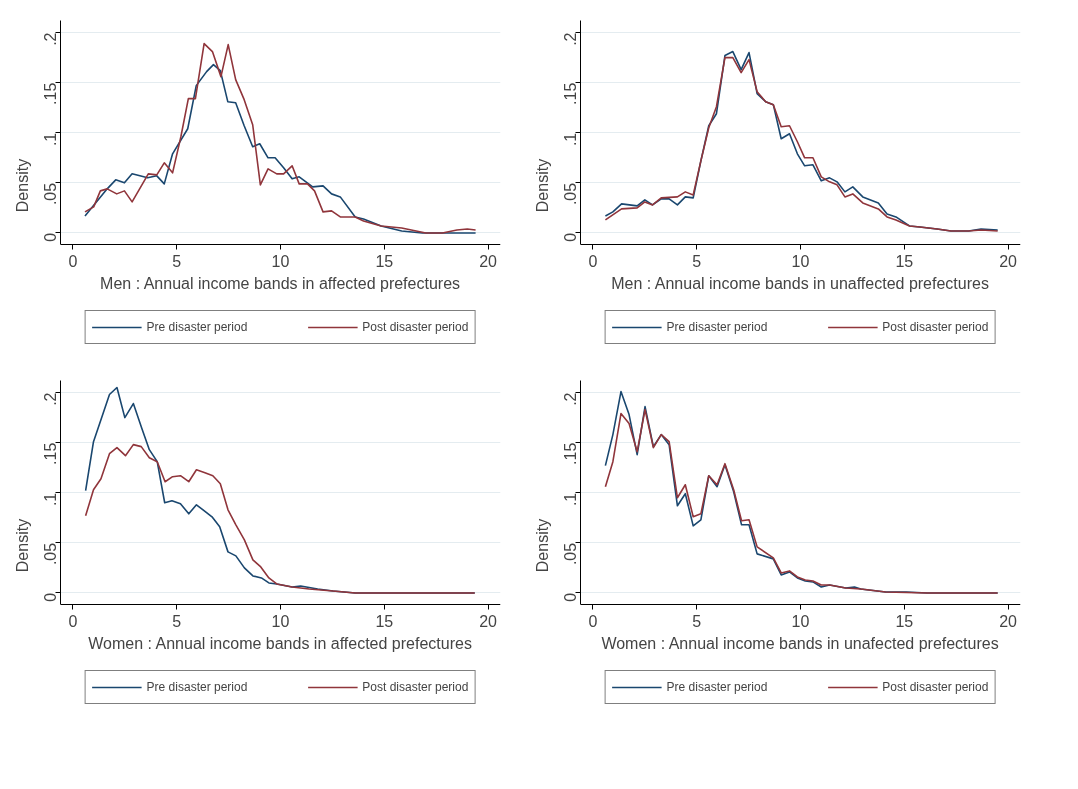 The height and width of the screenshot is (789, 1078). I want to click on x-axis-title: Women : Annual income bands in affected prefectures, so click(280, 643).